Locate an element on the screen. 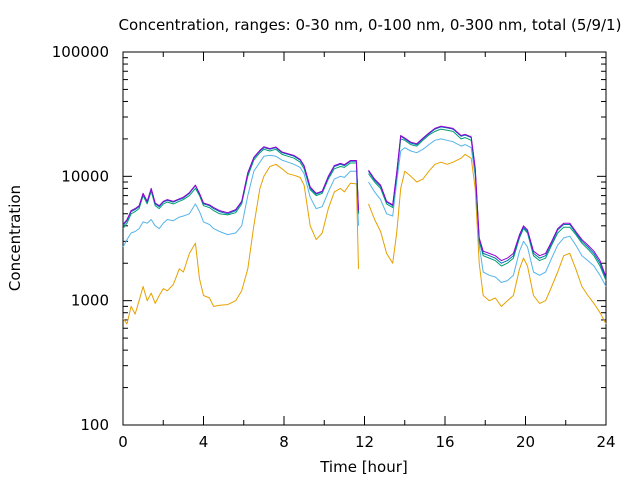  x-tick-label: 8 is located at coordinates (284, 442).